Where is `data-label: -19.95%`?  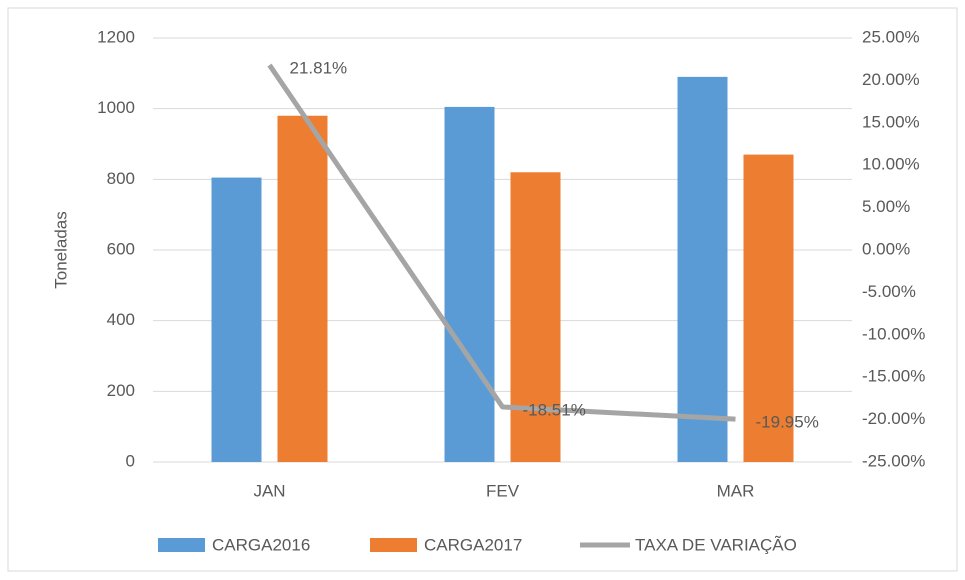
data-label: -19.95% is located at coordinates (787, 422).